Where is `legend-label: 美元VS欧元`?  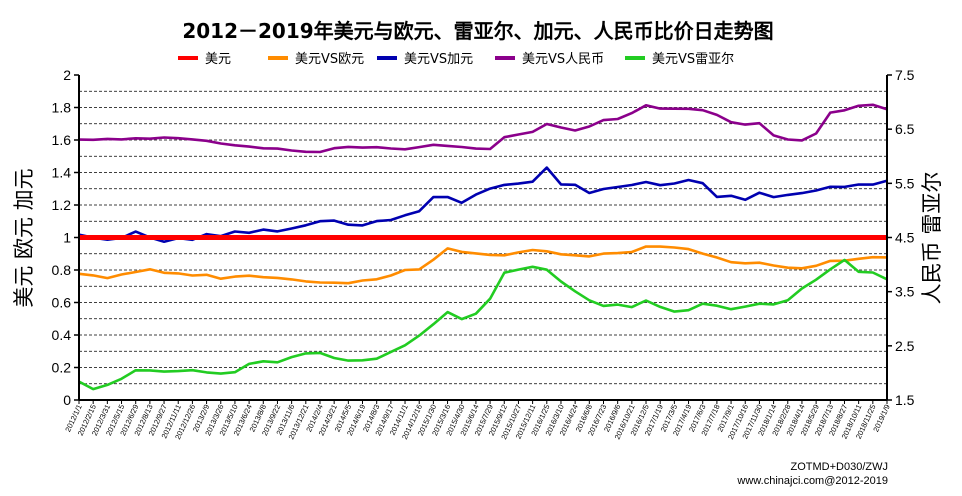
legend-label: 美元VS欧元 is located at coordinates (329, 59).